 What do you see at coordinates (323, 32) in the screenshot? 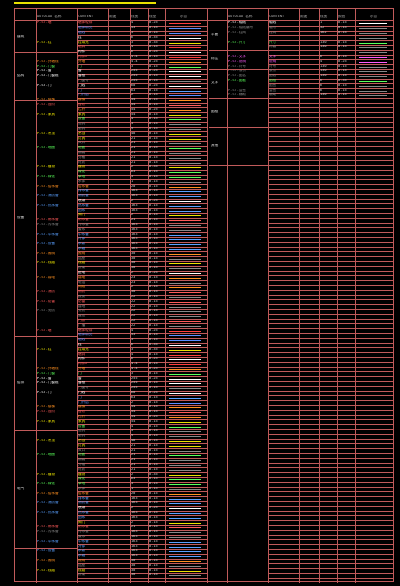
I see `right-layer-width: 162` at bounding box center [323, 32].